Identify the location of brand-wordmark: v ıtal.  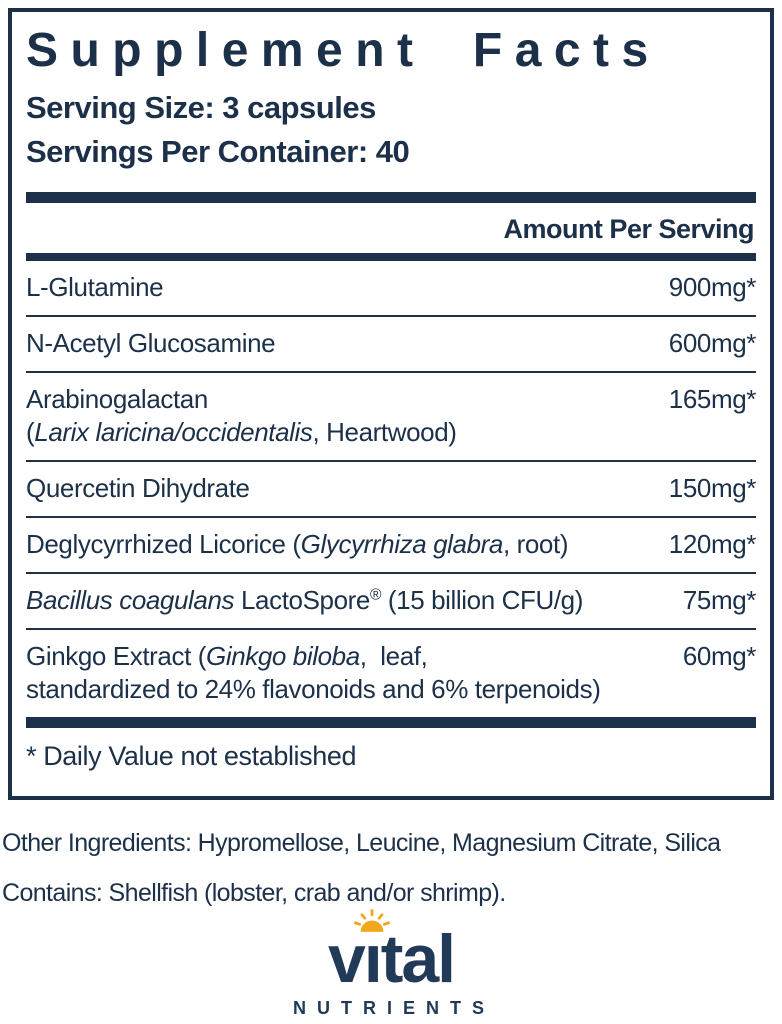
(391, 953).